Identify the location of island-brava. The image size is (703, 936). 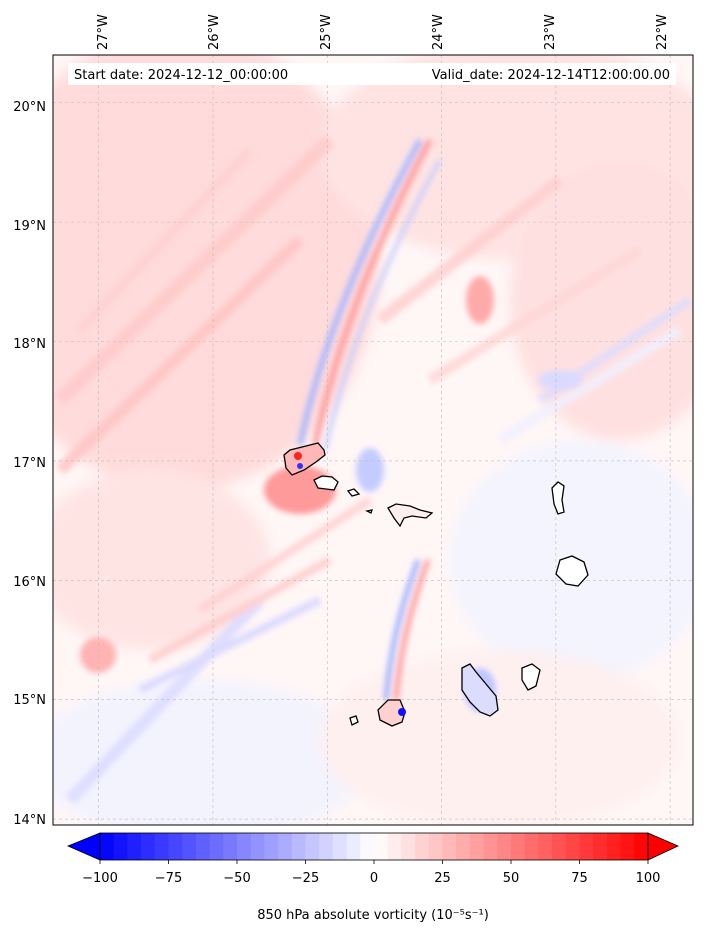
(354, 720).